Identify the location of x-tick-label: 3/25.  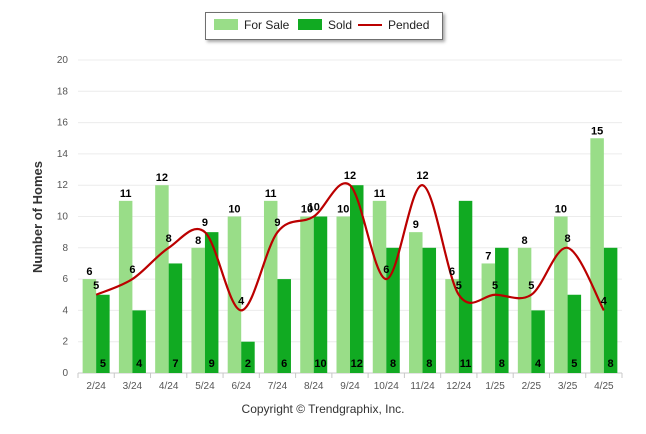
(568, 386).